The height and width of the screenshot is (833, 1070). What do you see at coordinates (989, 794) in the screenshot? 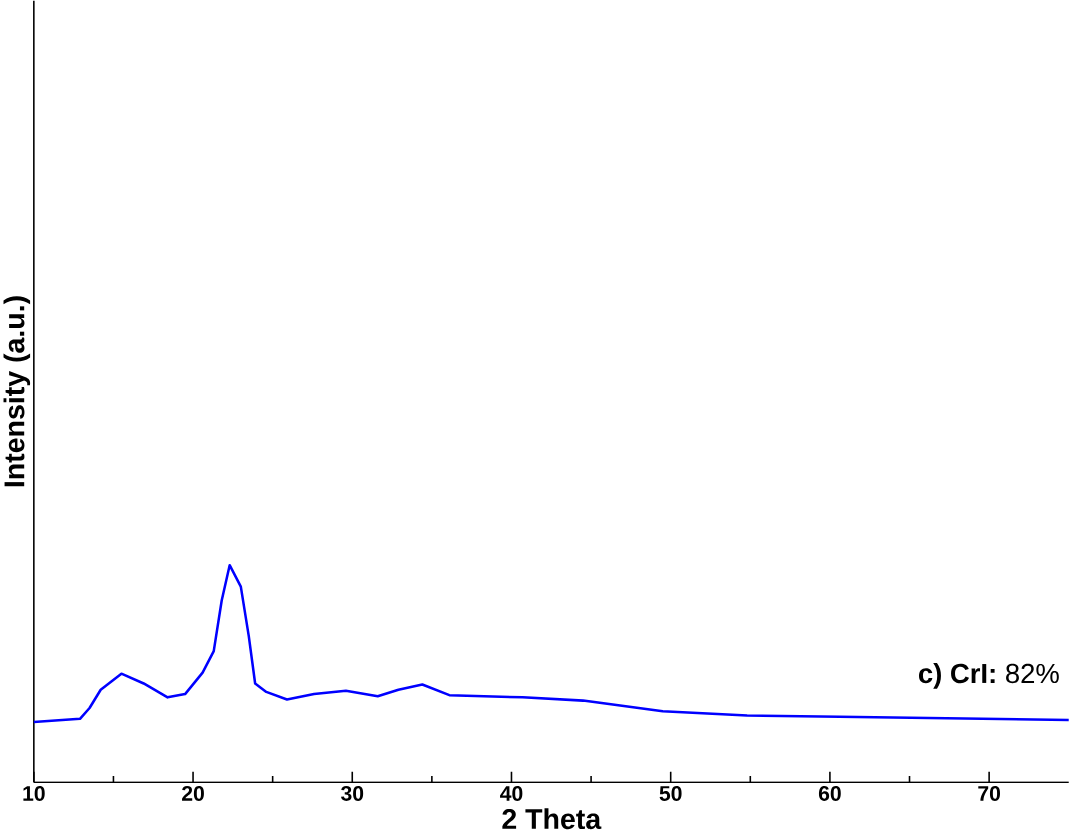
I see `x-tick-label: 70` at bounding box center [989, 794].